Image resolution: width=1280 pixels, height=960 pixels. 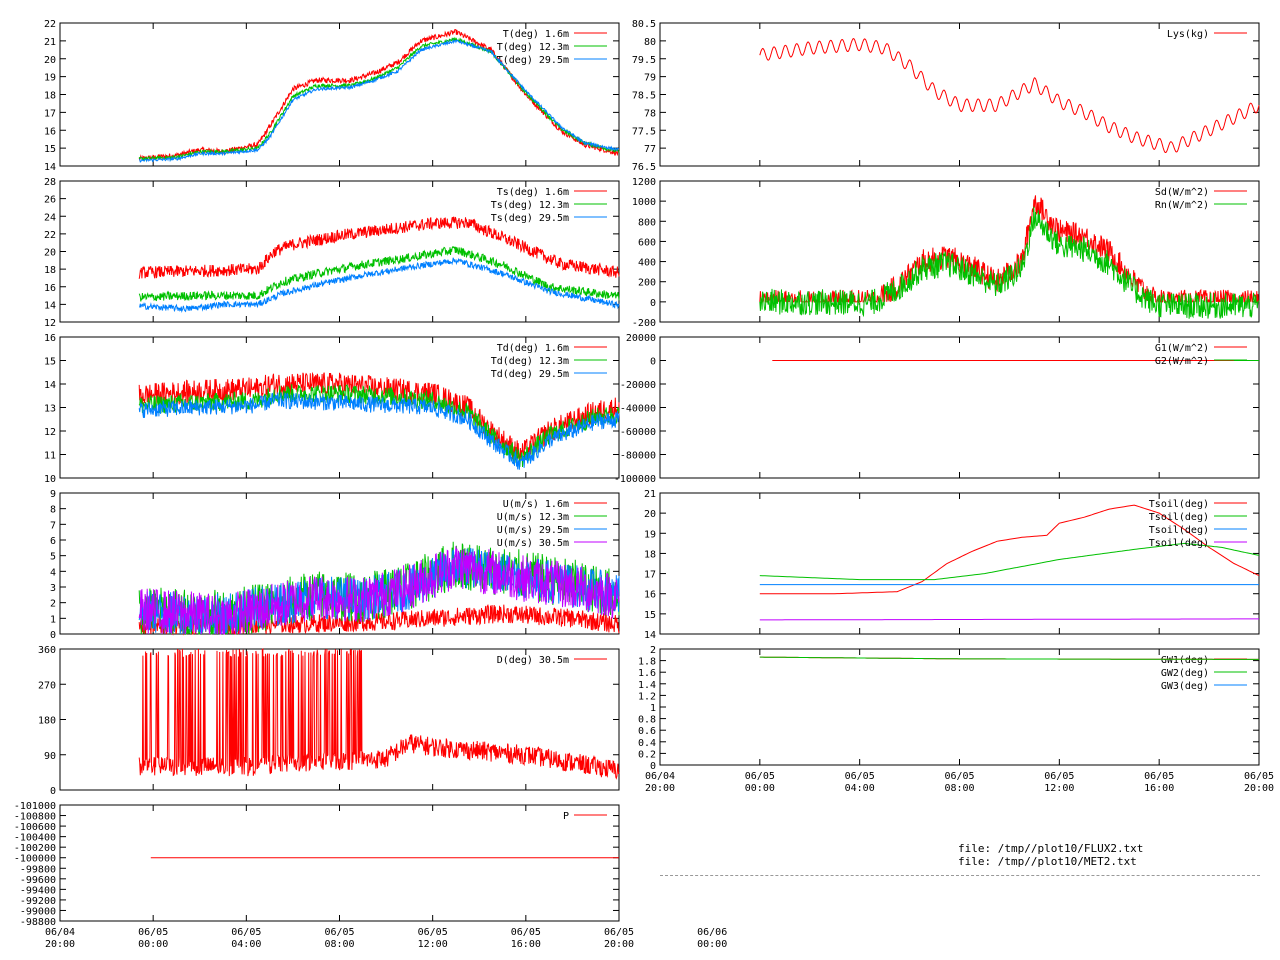 I want to click on y-tick-label: -80000, so click(x=638, y=456).